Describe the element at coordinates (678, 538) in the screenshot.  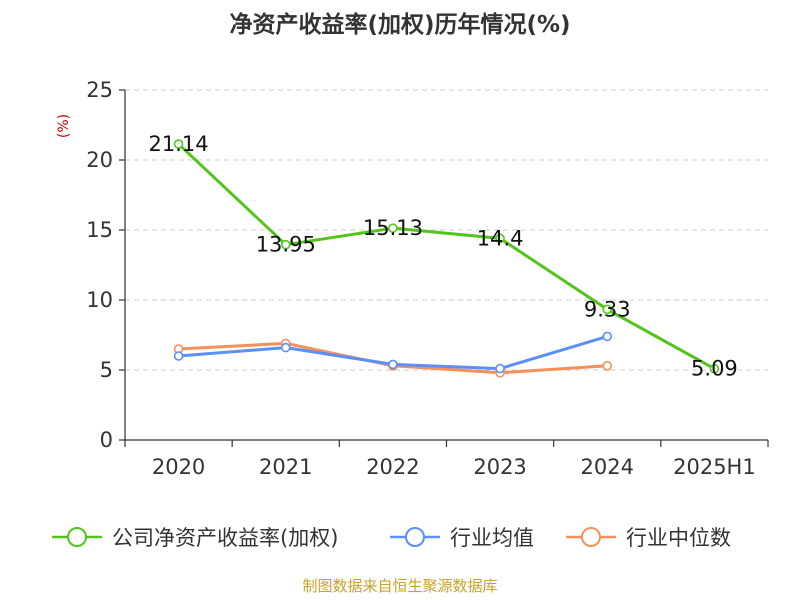
I see `legend-label: 行业中位数` at that location.